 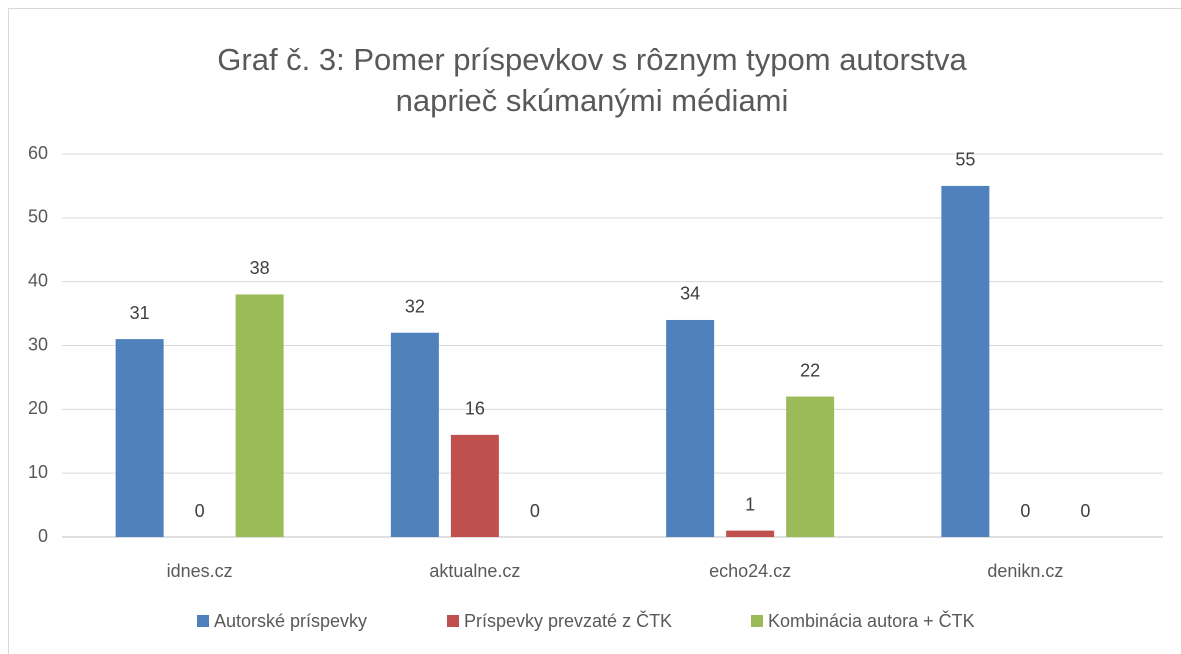 I want to click on legend-label: Príspevky prevzaté z ČTK, so click(x=568, y=620).